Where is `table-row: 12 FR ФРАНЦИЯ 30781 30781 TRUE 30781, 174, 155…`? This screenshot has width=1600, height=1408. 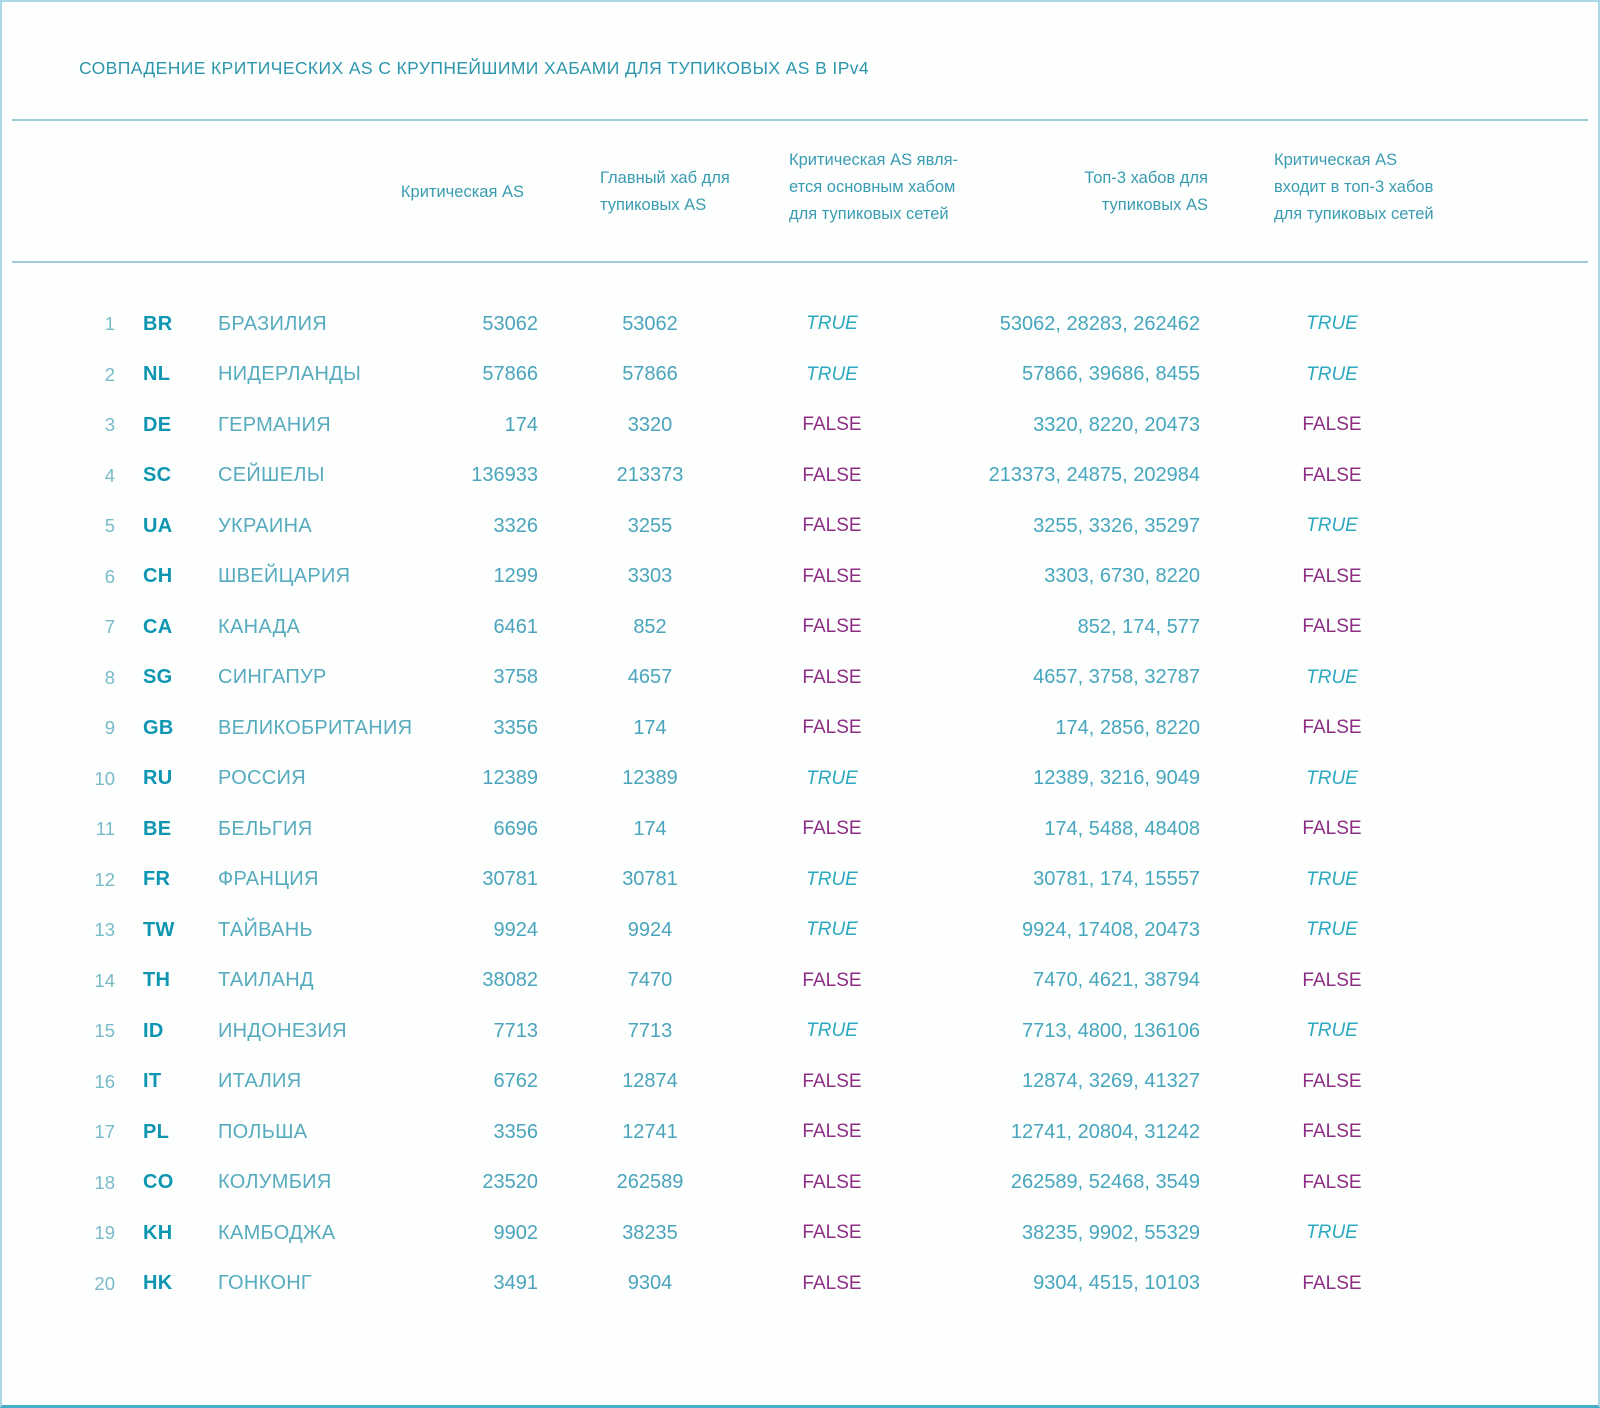 table-row: 12 FR ФРАНЦИЯ 30781 30781 TRUE 30781, 174, 155… is located at coordinates (800, 880).